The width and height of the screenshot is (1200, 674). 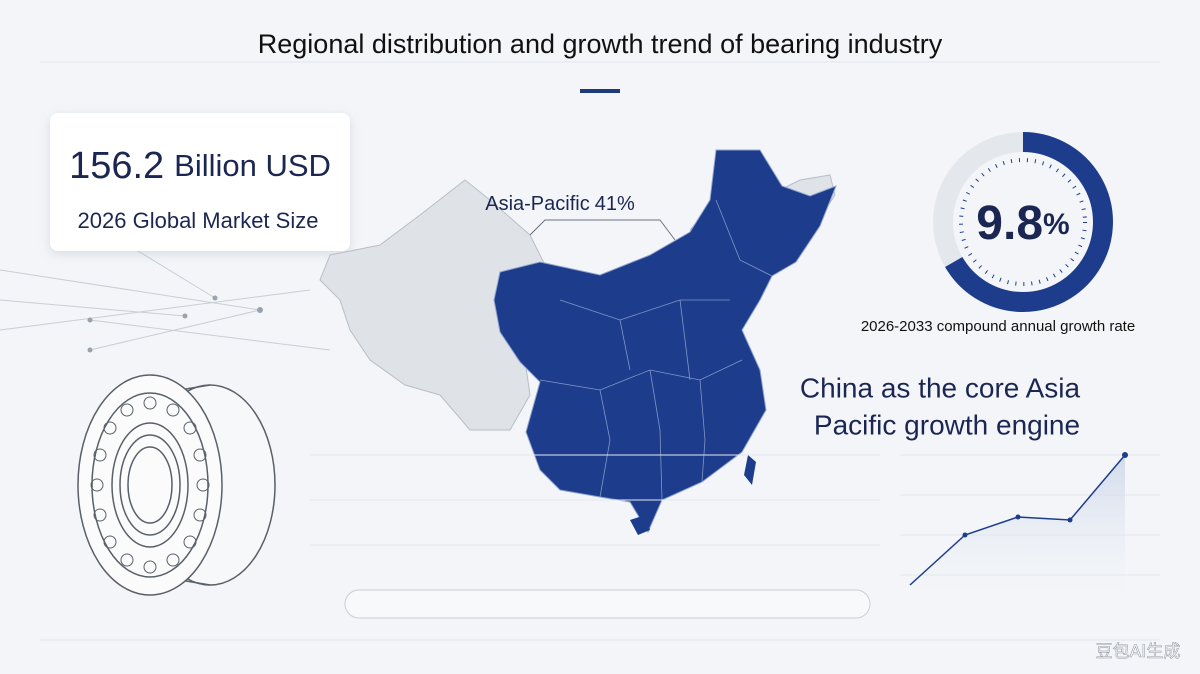 I want to click on growth-value: 9.8, so click(x=1009, y=223).